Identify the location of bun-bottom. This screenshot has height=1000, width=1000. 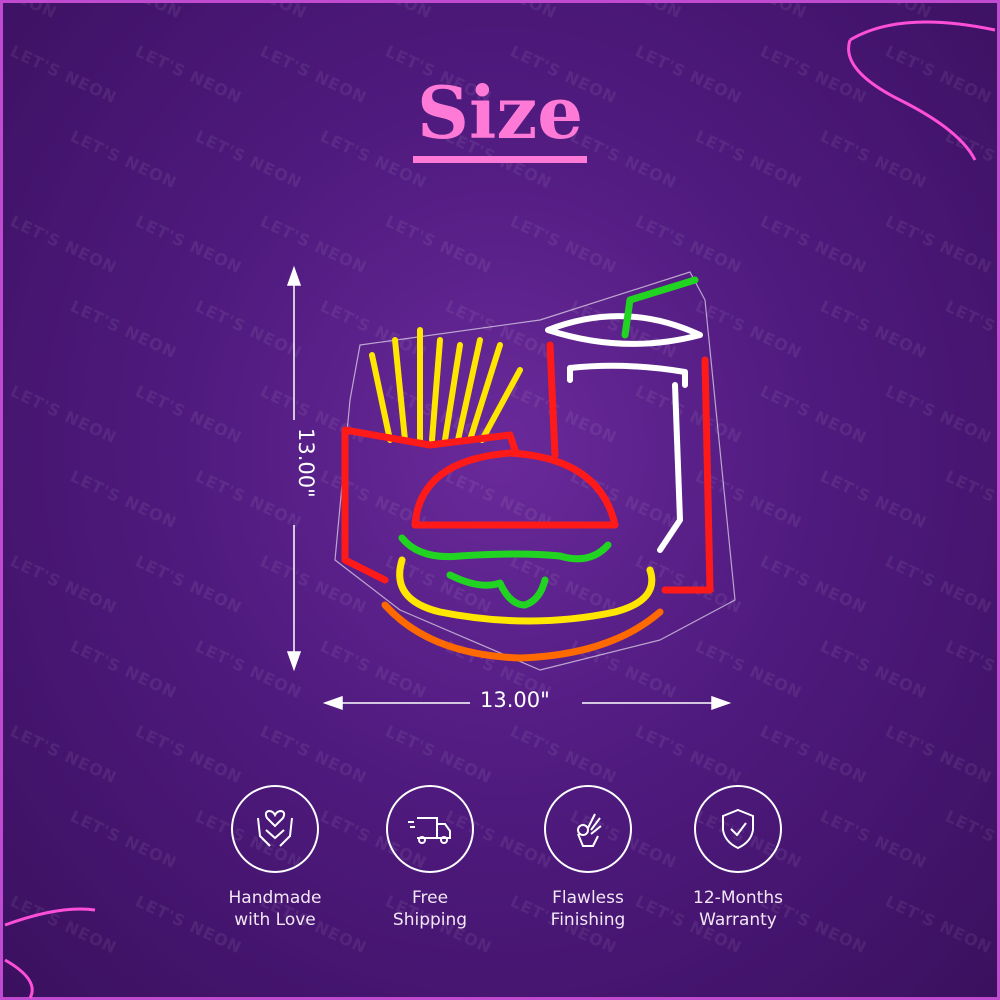
(526, 590).